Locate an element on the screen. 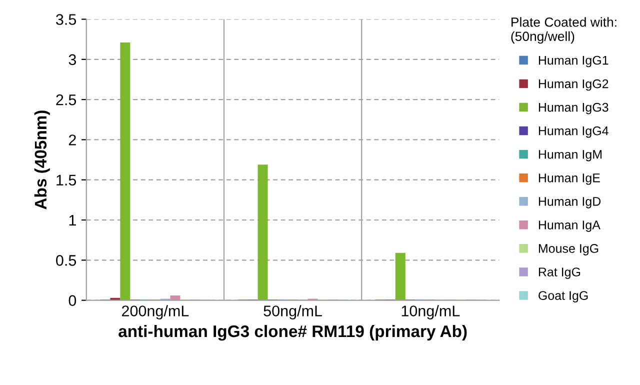  y-tick-label: 0.5 is located at coordinates (66, 260).